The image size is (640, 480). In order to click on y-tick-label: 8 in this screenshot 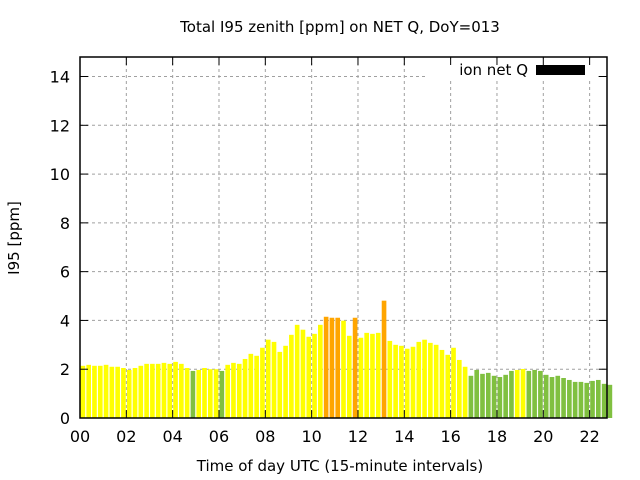, I will do `click(65, 223)`.